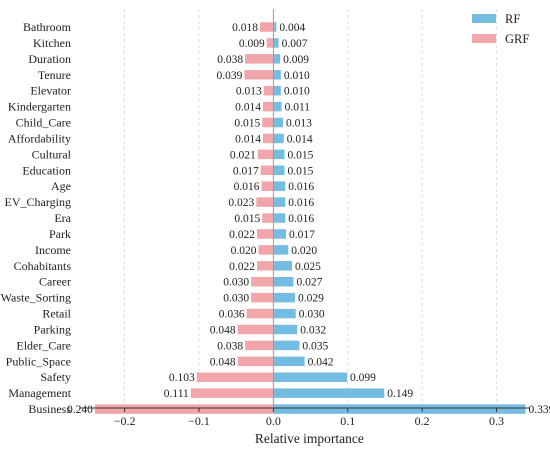 Image resolution: width=550 pixels, height=451 pixels. Describe the element at coordinates (55, 377) in the screenshot. I see `category-label: Safety` at that location.